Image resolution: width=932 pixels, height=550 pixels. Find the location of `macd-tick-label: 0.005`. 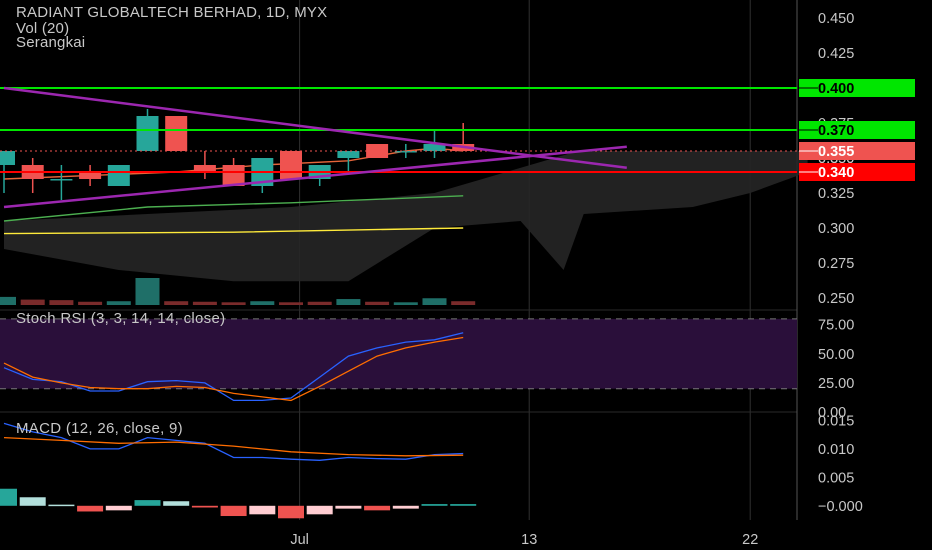

macd-tick-label: 0.005 is located at coordinates (836, 478).